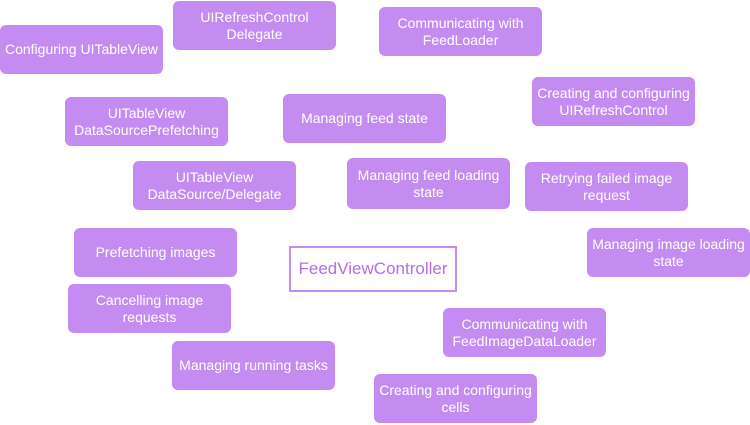 This screenshot has height=425, width=750. What do you see at coordinates (455, 398) in the screenshot?
I see `responsibility-bubble: Creating and configuring cells` at bounding box center [455, 398].